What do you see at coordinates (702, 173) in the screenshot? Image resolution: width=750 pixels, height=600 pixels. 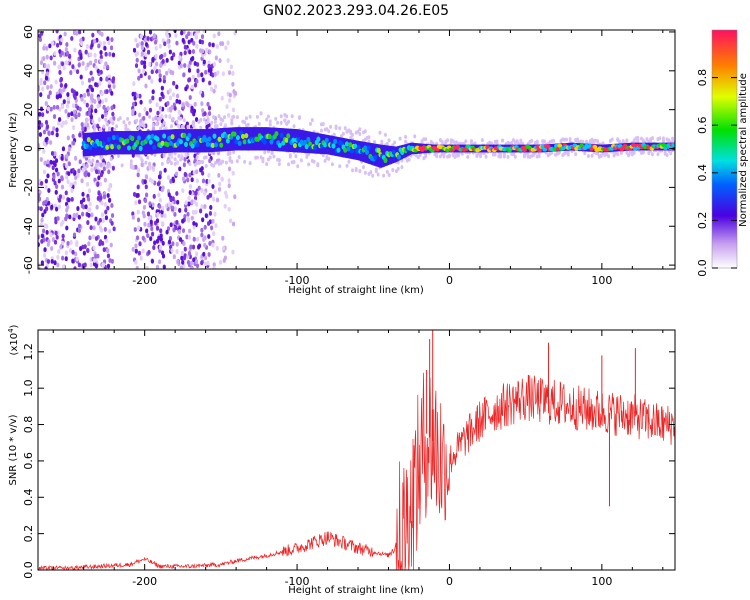 I see `colorbar-tick-label: 0.4` at bounding box center [702, 173].